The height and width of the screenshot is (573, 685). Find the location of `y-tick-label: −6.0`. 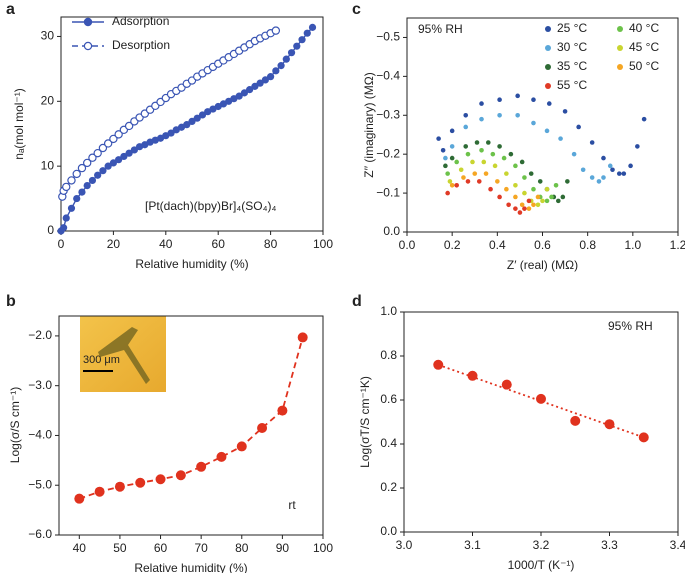

y-tick-label: −6.0 is located at coordinates (40, 534).